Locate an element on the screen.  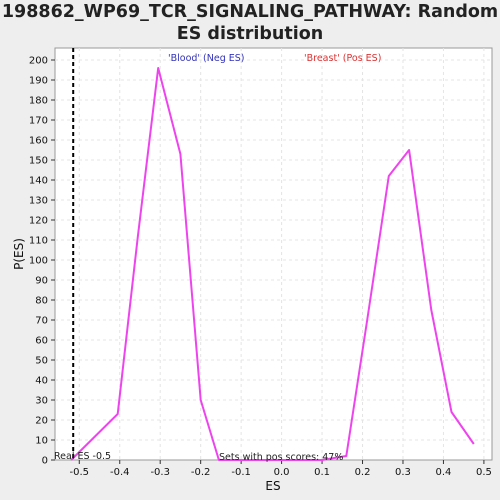
annotation-pos-scores: Sets with pos scores: 47% is located at coordinates (281, 457).